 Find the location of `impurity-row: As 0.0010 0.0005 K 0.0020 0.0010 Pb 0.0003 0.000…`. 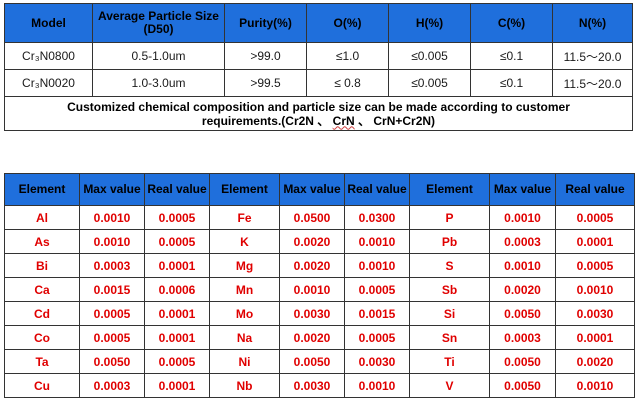

impurity-row: As 0.0010 0.0005 K 0.0020 0.0010 Pb 0.0003 0.000… is located at coordinates (319, 241).